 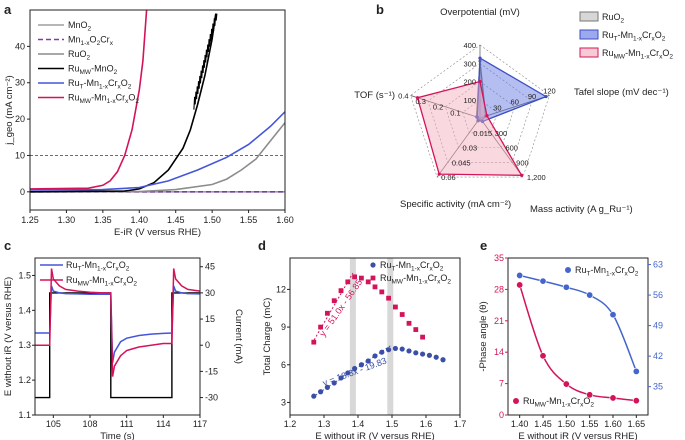 I want to click on ytick-label-a-3: 30, so click(x=20, y=83).